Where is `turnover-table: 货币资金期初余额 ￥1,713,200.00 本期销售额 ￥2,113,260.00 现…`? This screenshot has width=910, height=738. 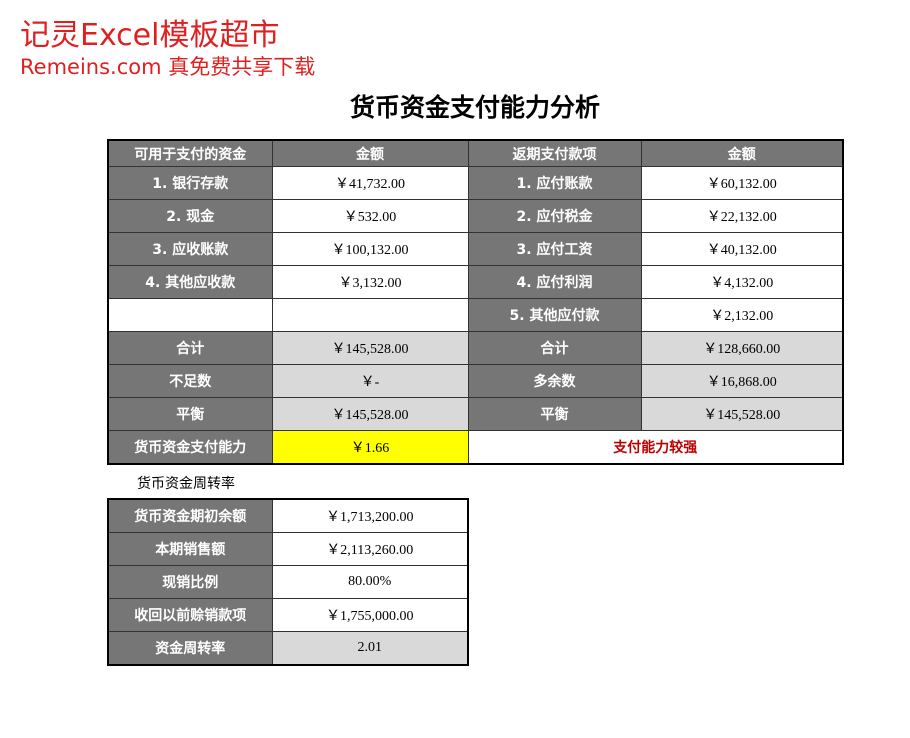 turnover-table: 货币资金期初余额 ￥1,713,200.00 本期销售额 ￥2,113,260.00 现… is located at coordinates (288, 582).